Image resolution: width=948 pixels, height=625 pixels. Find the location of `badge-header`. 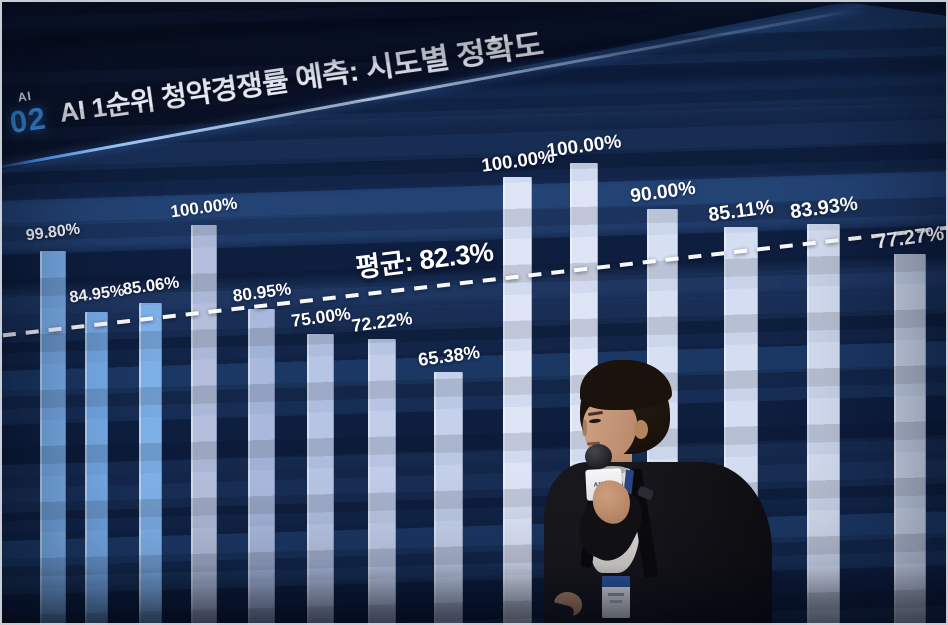

badge-header is located at coordinates (616, 581).